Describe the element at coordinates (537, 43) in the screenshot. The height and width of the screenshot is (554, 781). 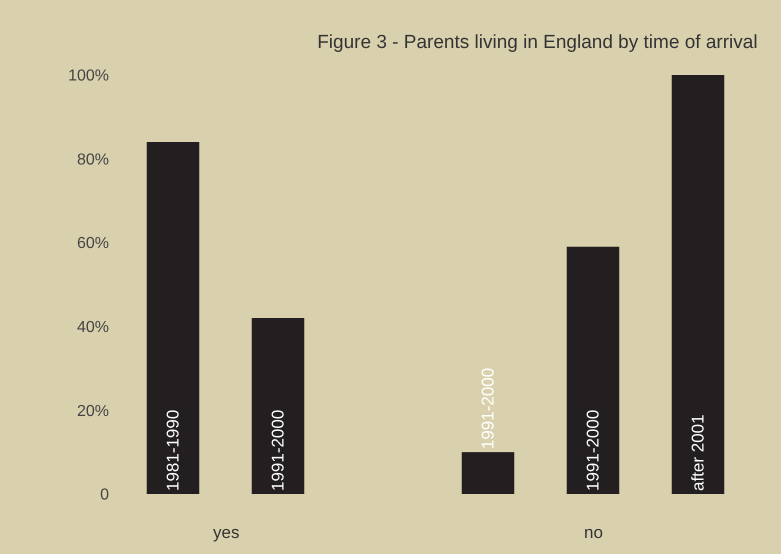
I see `chart-title: Figure 3 - Parents living in England by time of arrival` at that location.